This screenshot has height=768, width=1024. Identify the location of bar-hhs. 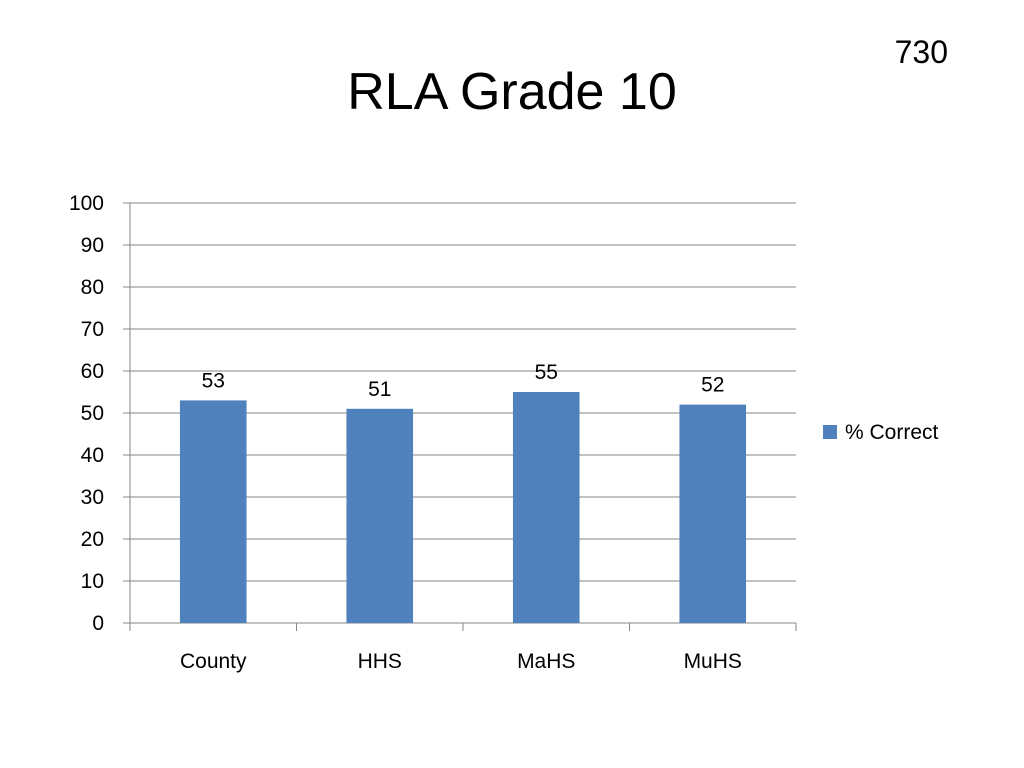
(380, 515).